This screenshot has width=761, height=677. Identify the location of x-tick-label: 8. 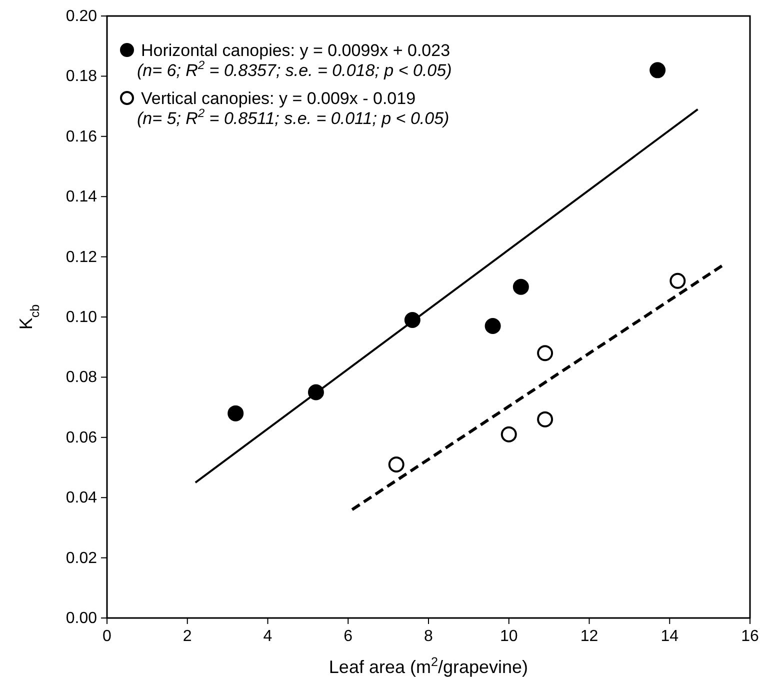
(429, 636).